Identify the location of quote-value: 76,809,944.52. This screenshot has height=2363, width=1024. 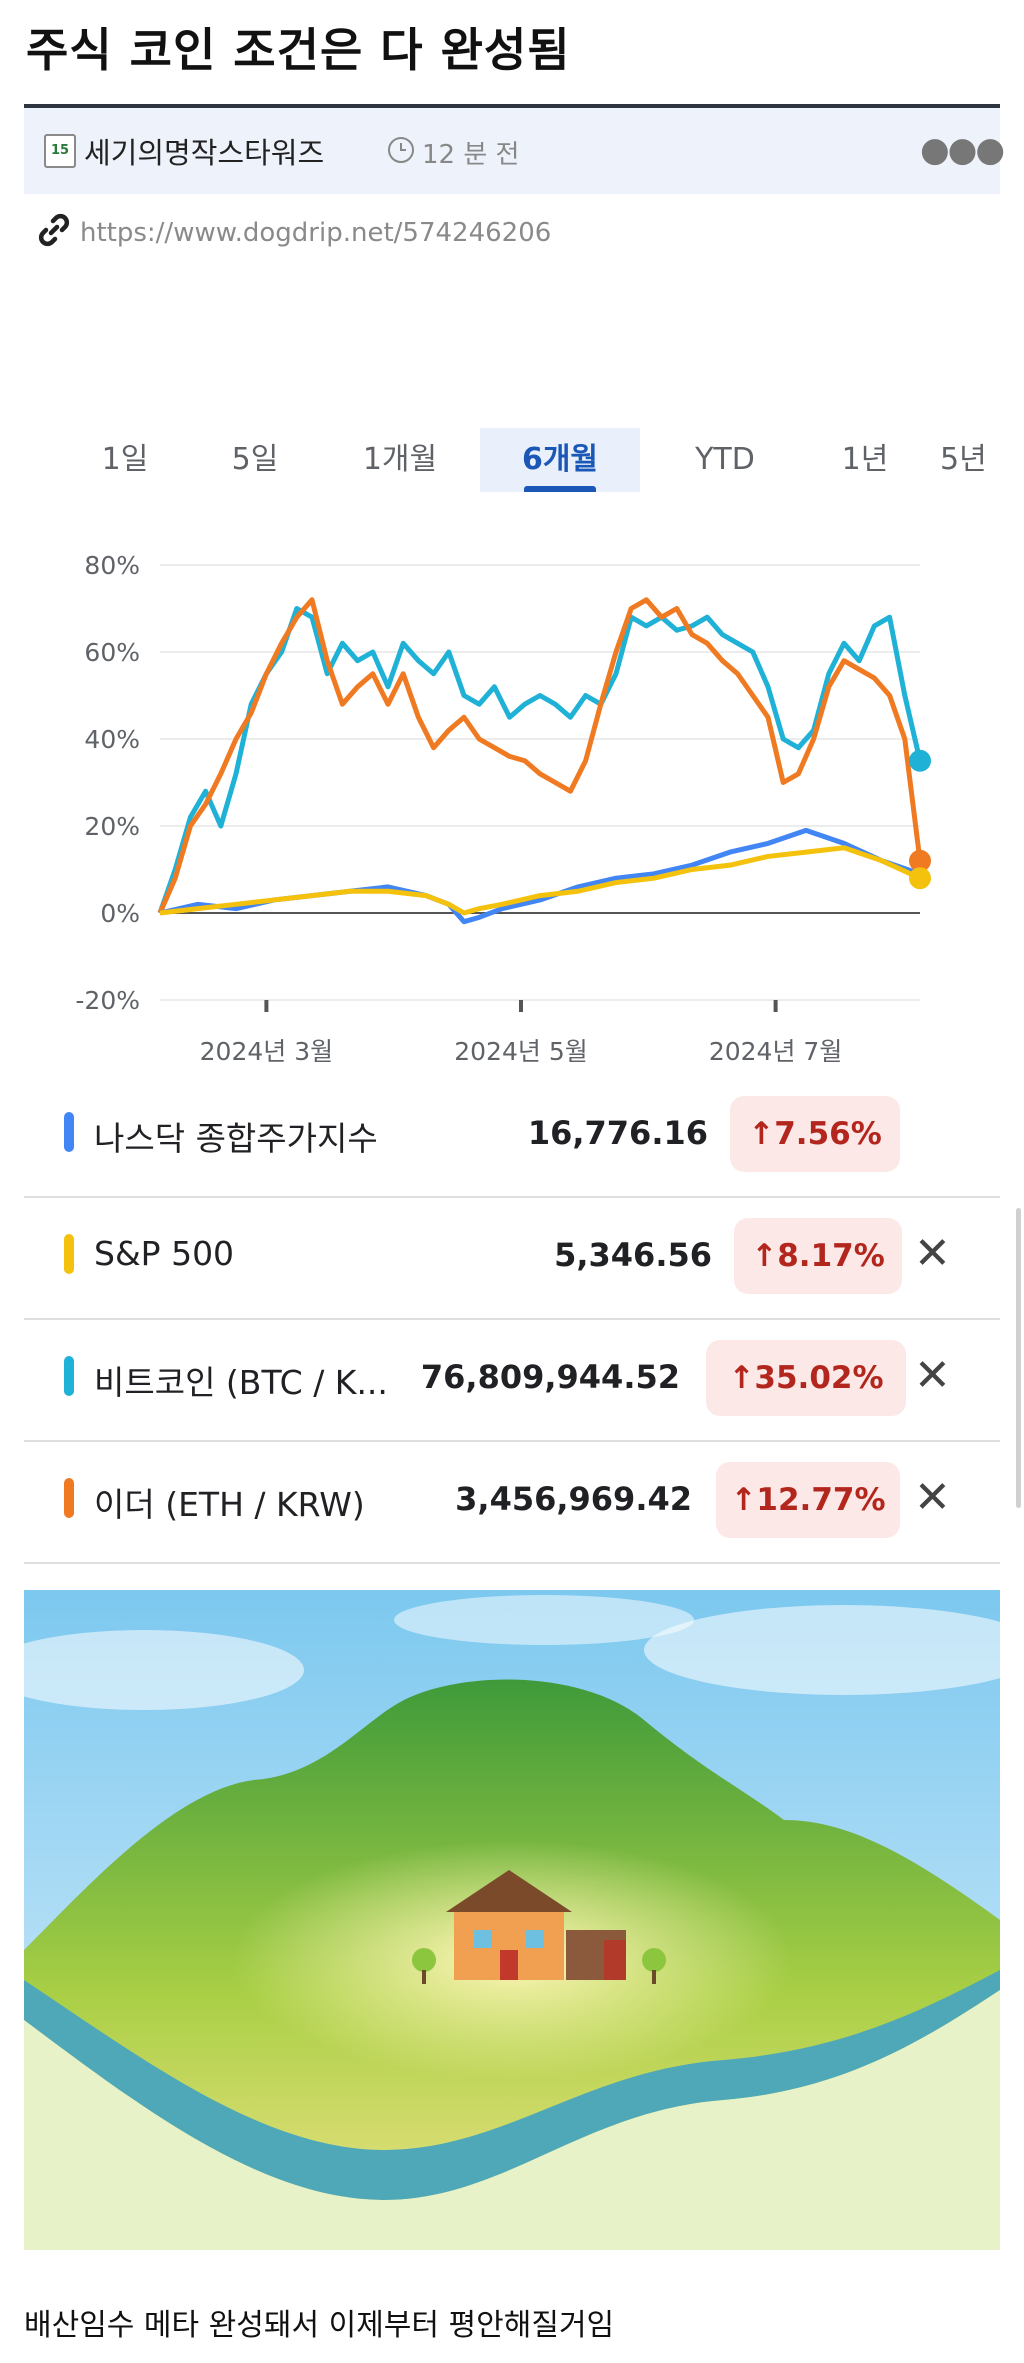
(550, 1377).